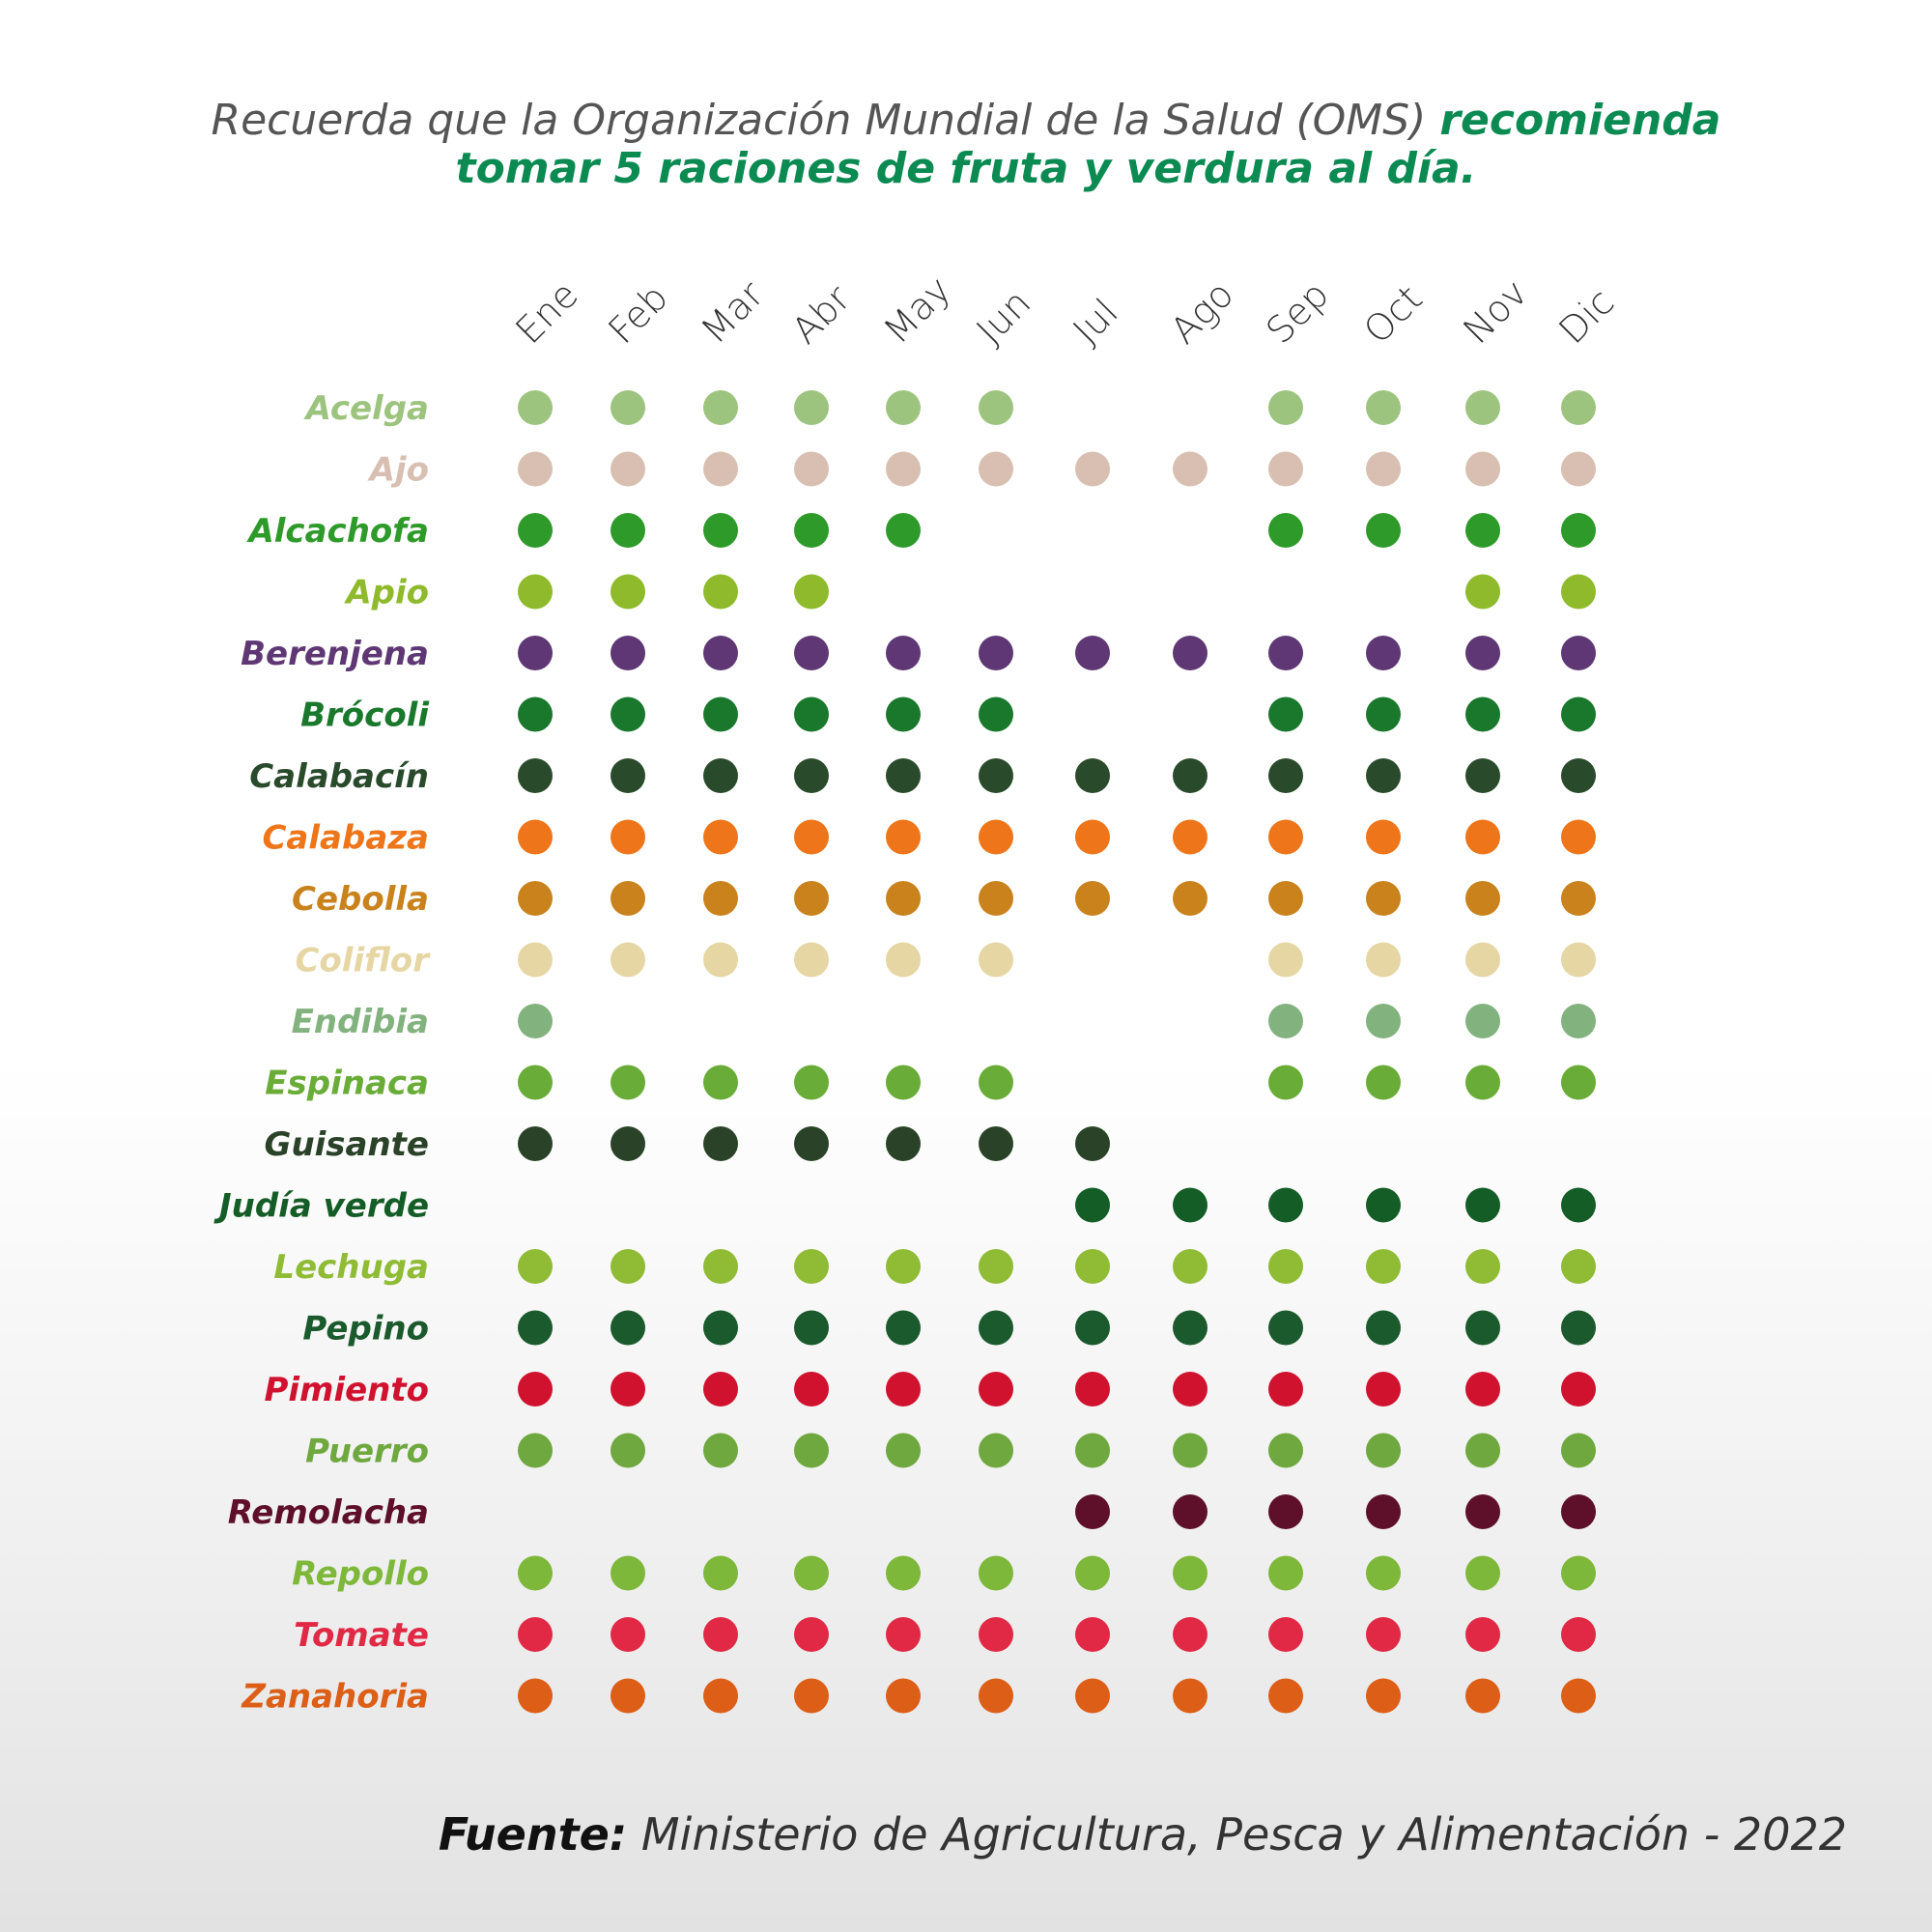 The image size is (1932, 1932). I want to click on month-label-oct: Oct, so click(1393, 315).